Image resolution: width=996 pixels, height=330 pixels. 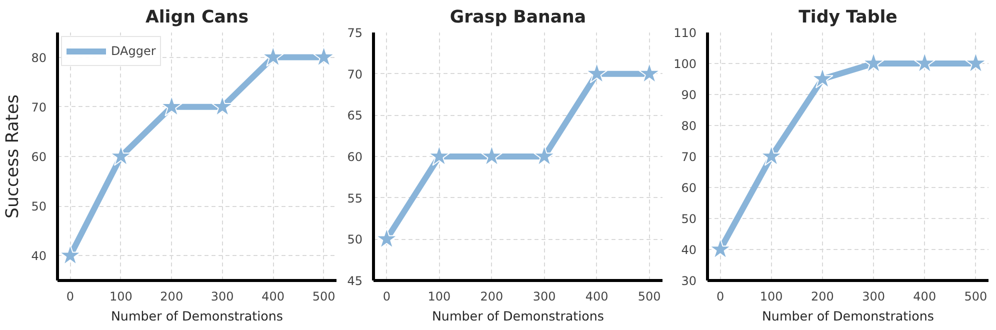 I want to click on y-tick-label: 110, so click(x=685, y=33).